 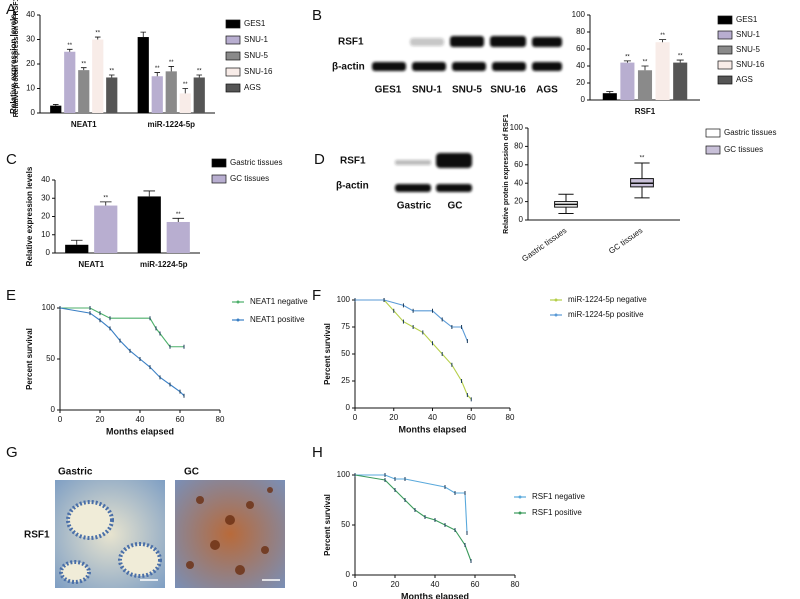 I want to click on histology-column-label: GC, so click(x=191, y=472).